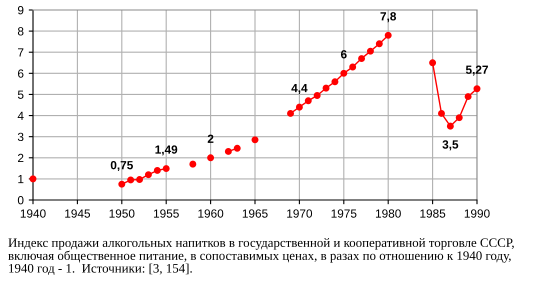  I want to click on y-tick-label: 9, so click(21, 10).